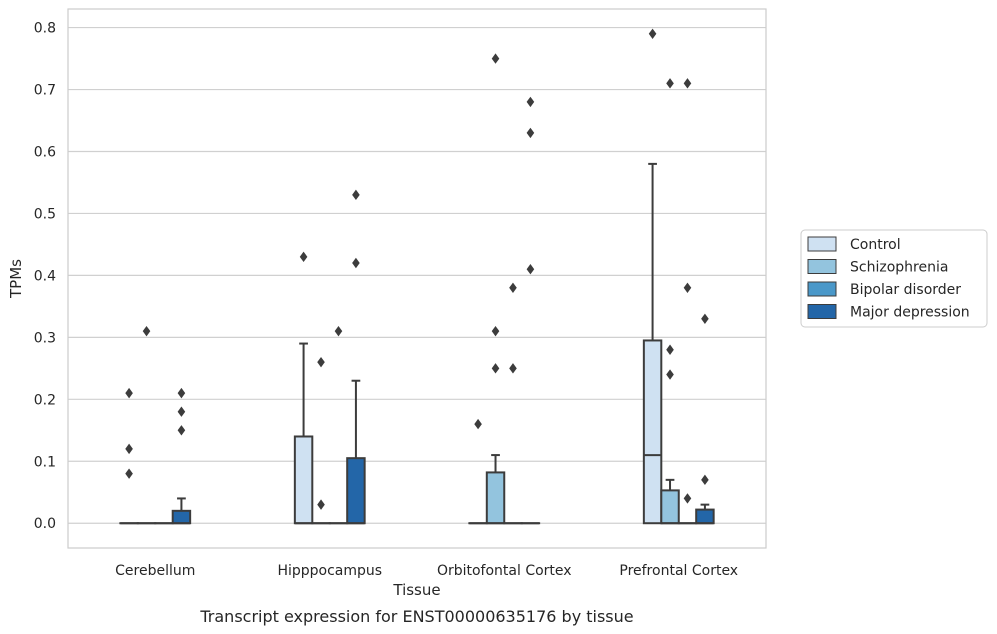 The height and width of the screenshot is (634, 997). What do you see at coordinates (899, 268) in the screenshot?
I see `legend-label: Schizophrenia` at bounding box center [899, 268].